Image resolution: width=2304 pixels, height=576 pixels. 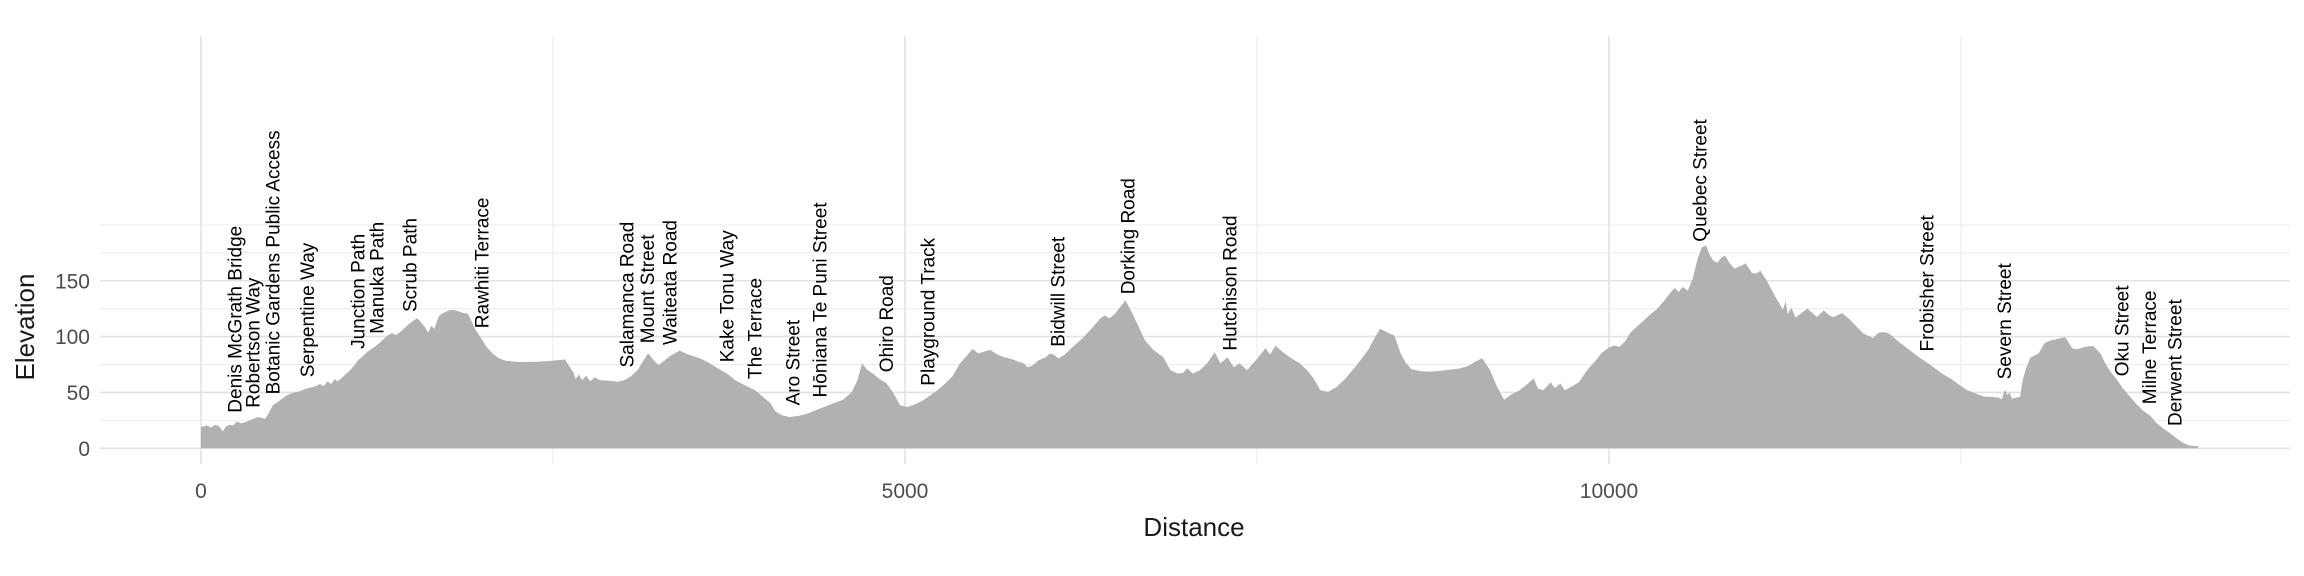 I want to click on waypoint-label: Waiteata Road, so click(x=670, y=282).